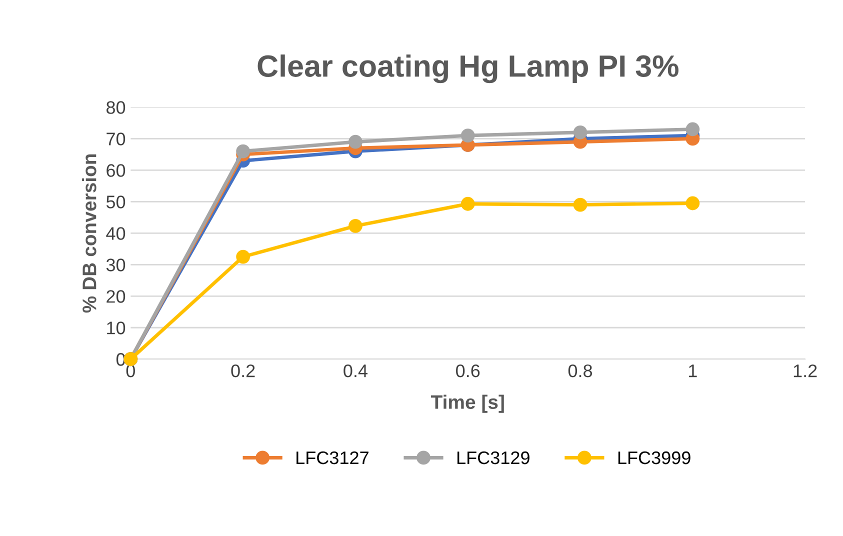 This screenshot has width=843, height=536. I want to click on y-tick-label: 40, so click(116, 233).